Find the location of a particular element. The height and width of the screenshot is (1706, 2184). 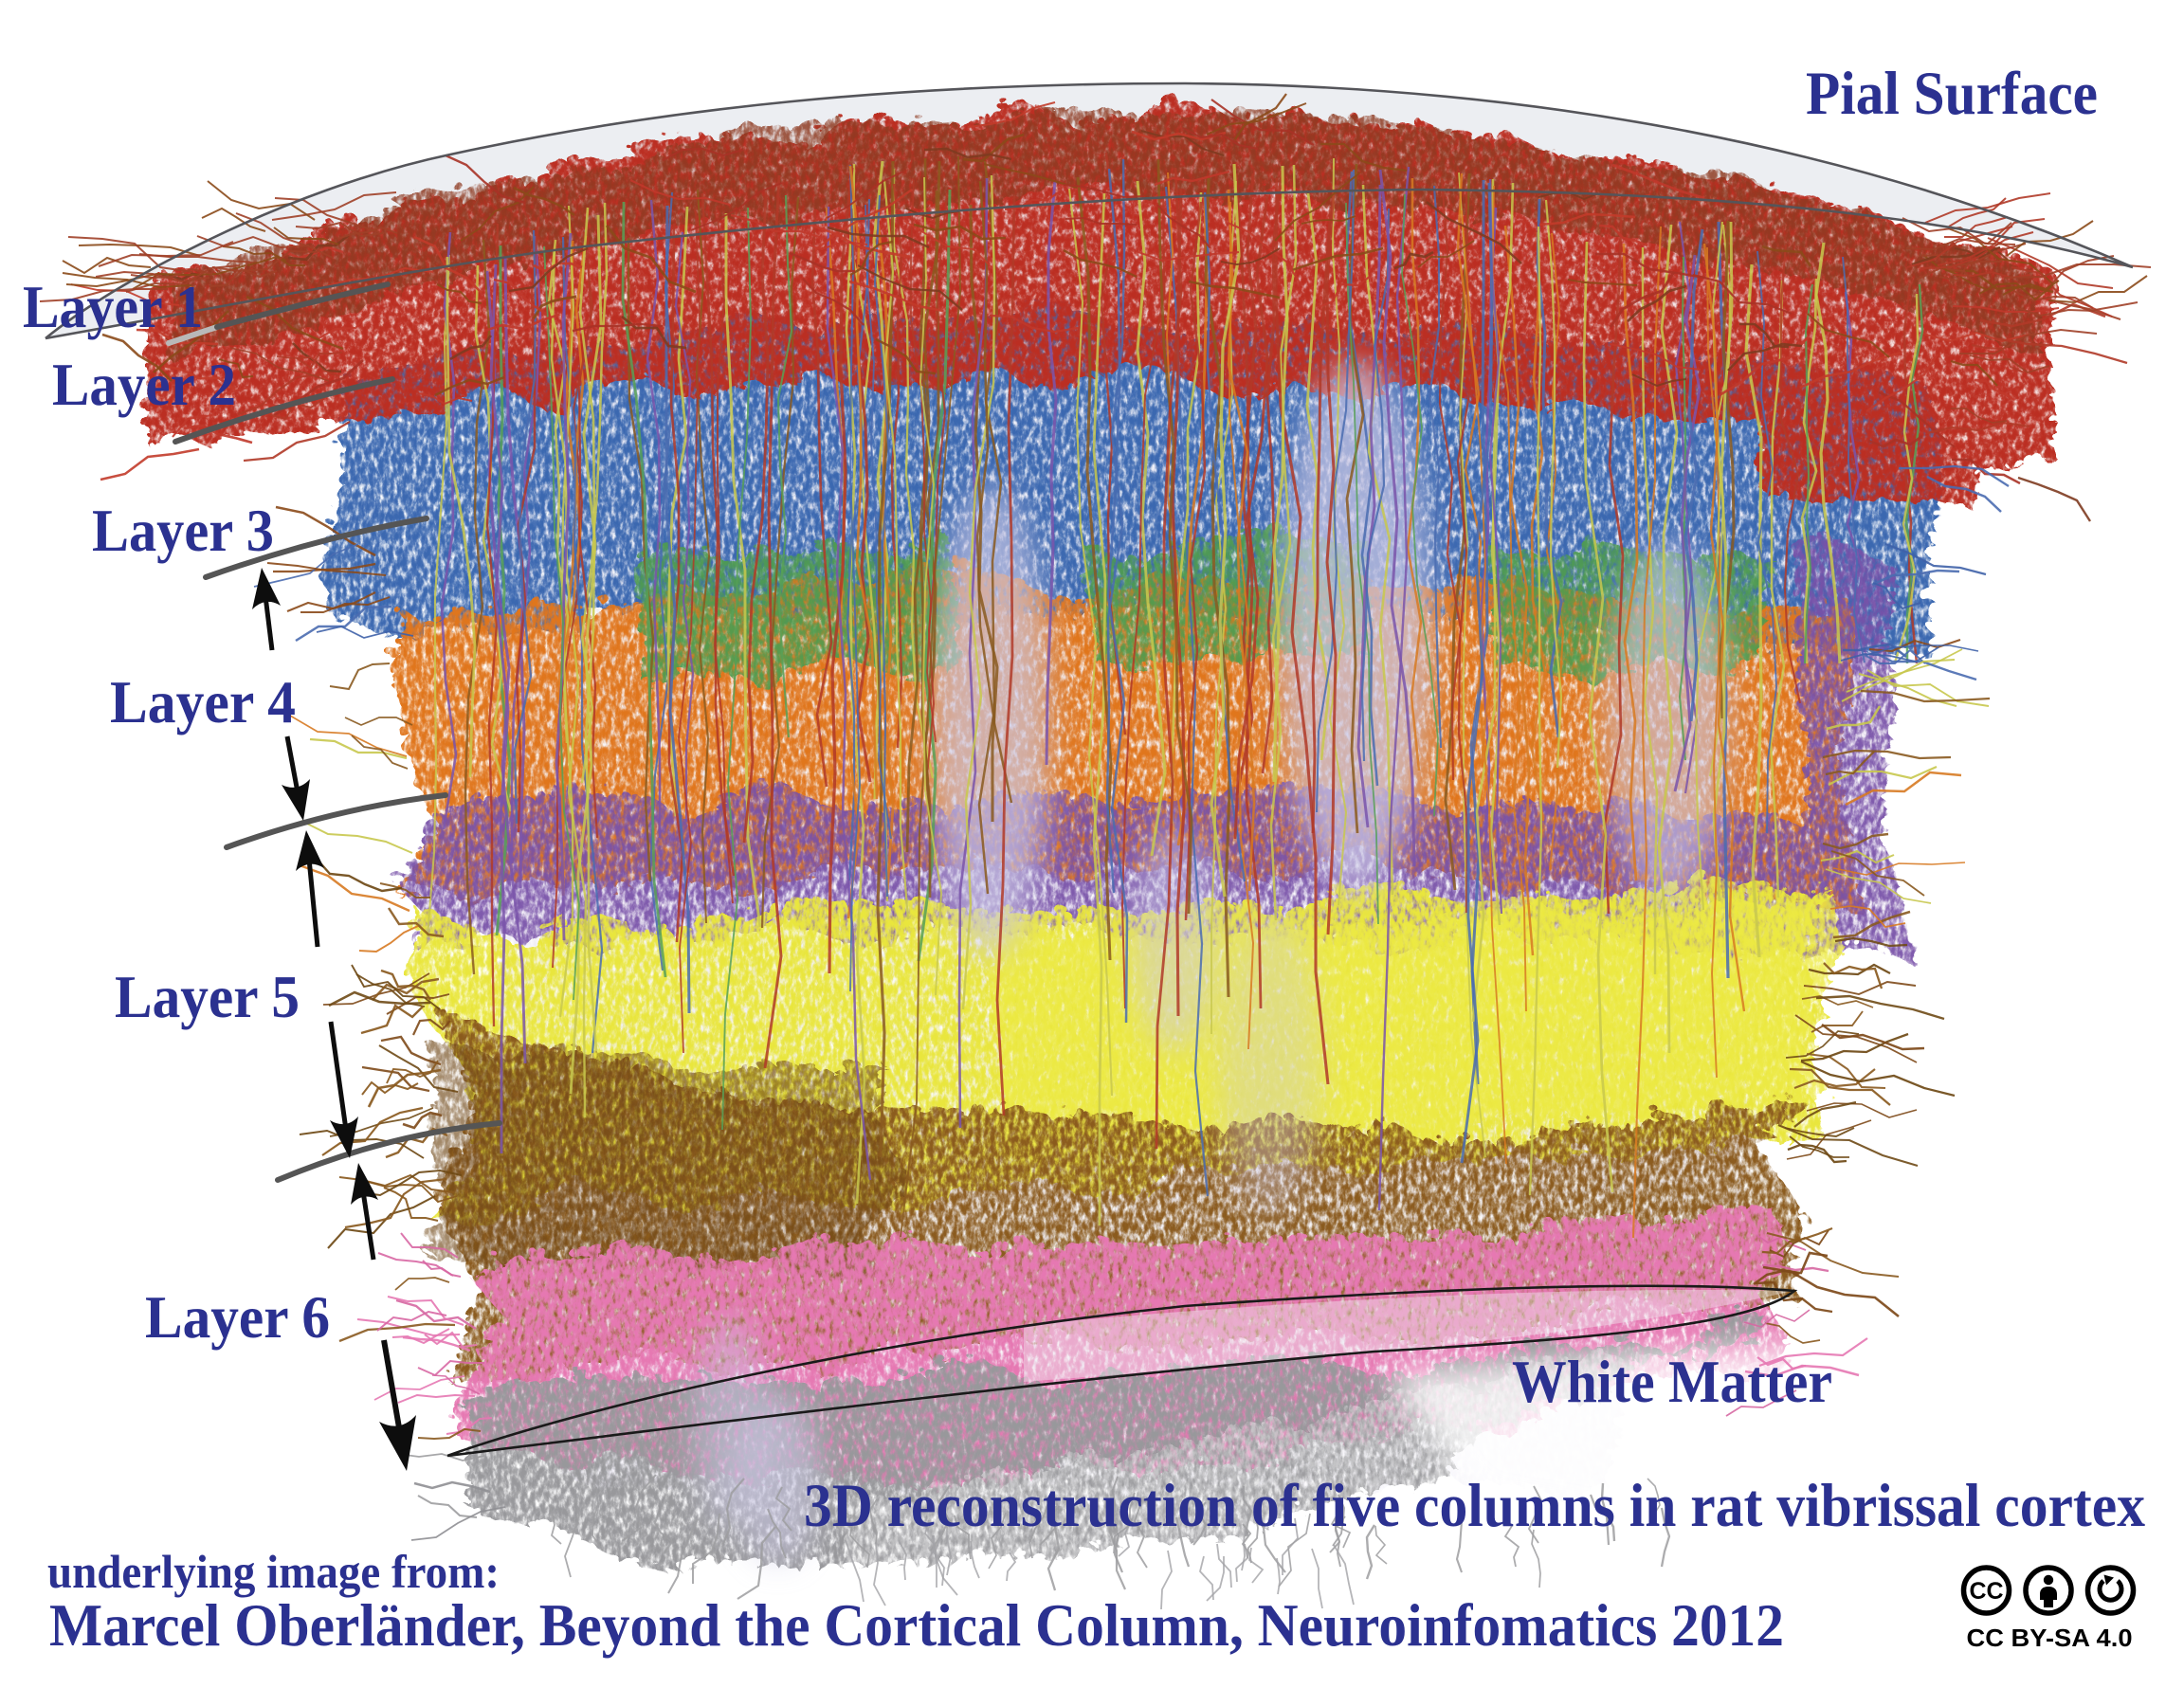

svg-text: underlying image from: is located at coordinates (273, 1571).